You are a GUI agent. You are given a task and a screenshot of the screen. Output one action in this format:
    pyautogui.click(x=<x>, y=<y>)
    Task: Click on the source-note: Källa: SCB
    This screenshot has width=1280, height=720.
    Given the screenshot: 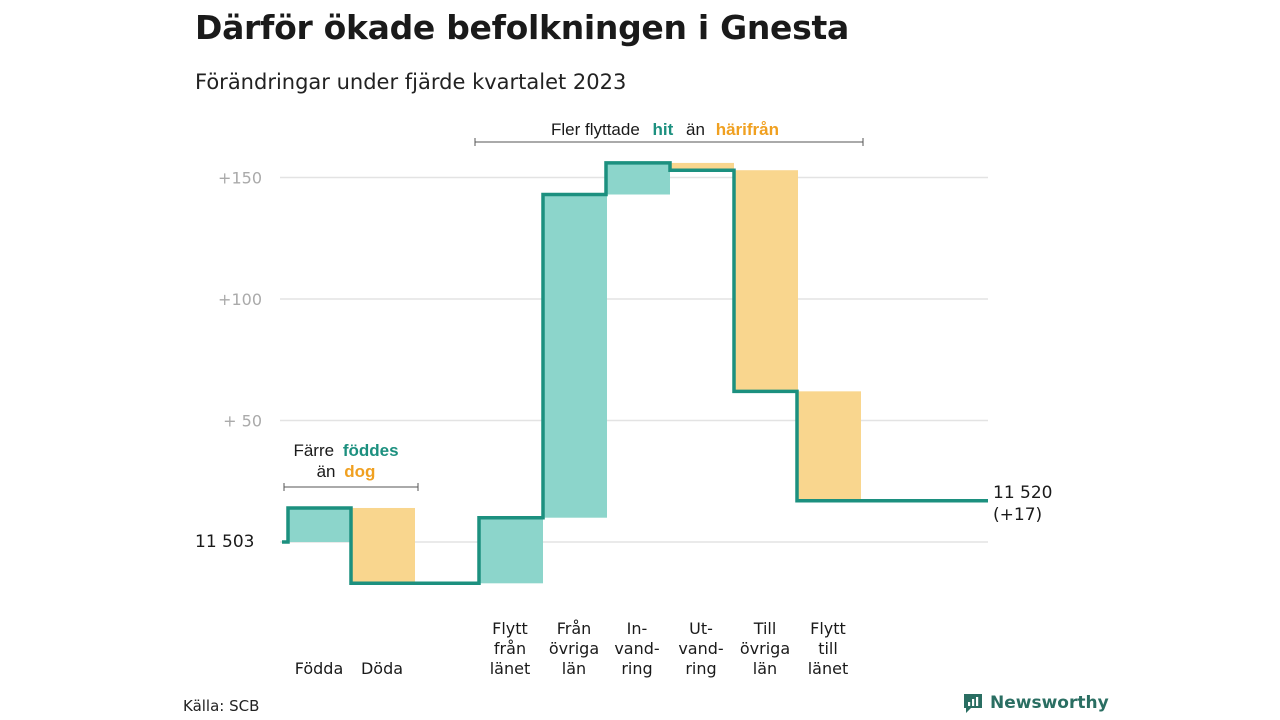 What is the action you would take?
    pyautogui.click(x=221, y=706)
    